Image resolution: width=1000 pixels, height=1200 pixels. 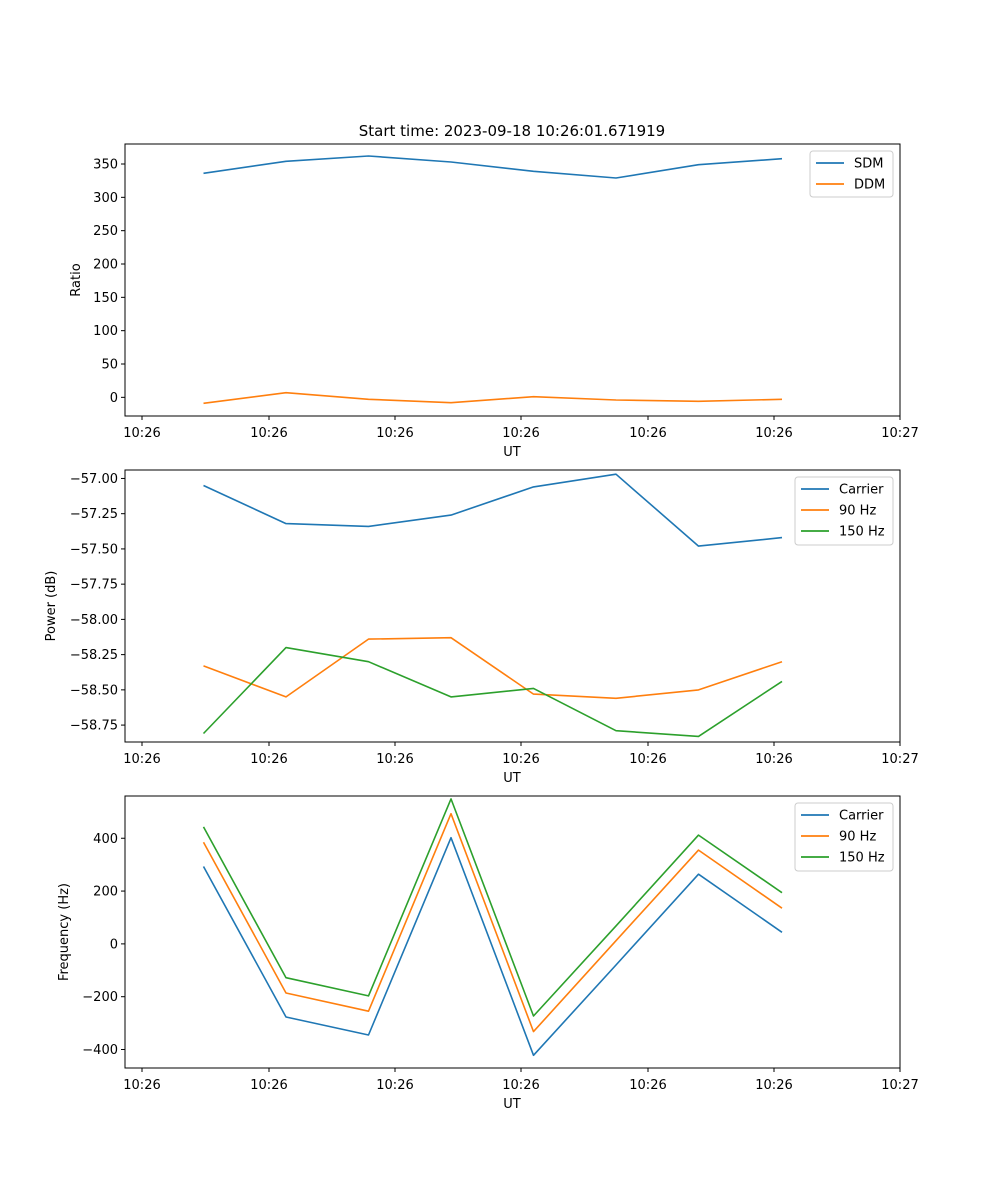 What do you see at coordinates (76, 279) in the screenshot?
I see `y-axis-label: Ratio` at bounding box center [76, 279].